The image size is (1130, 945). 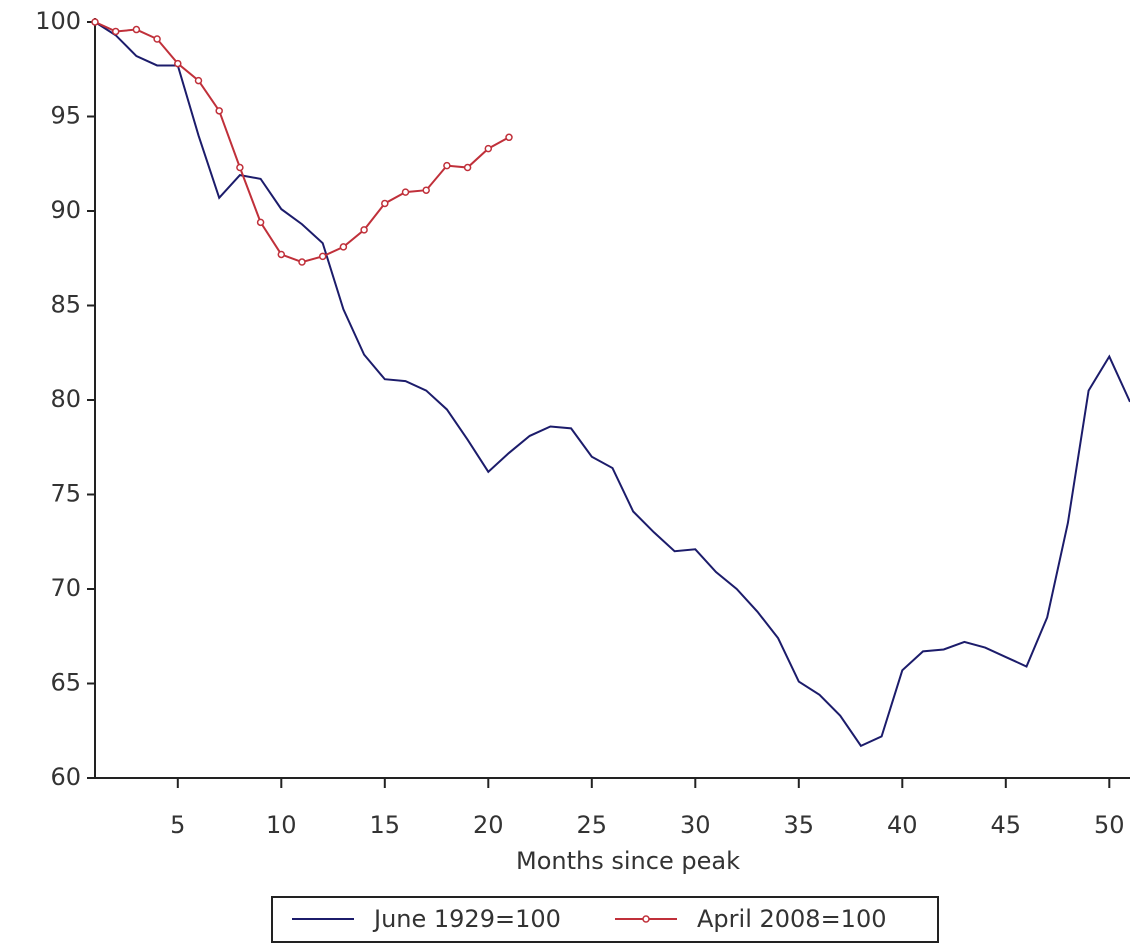 What do you see at coordinates (281, 825) in the screenshot?
I see `x-tick-label: 10` at bounding box center [281, 825].